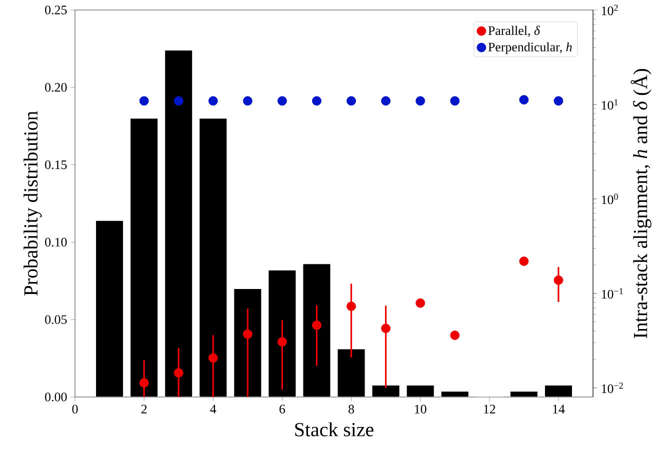 The image size is (659, 452). Describe the element at coordinates (610, 199) in the screenshot. I see `y2-tick-label: 10$^{0}$` at that location.